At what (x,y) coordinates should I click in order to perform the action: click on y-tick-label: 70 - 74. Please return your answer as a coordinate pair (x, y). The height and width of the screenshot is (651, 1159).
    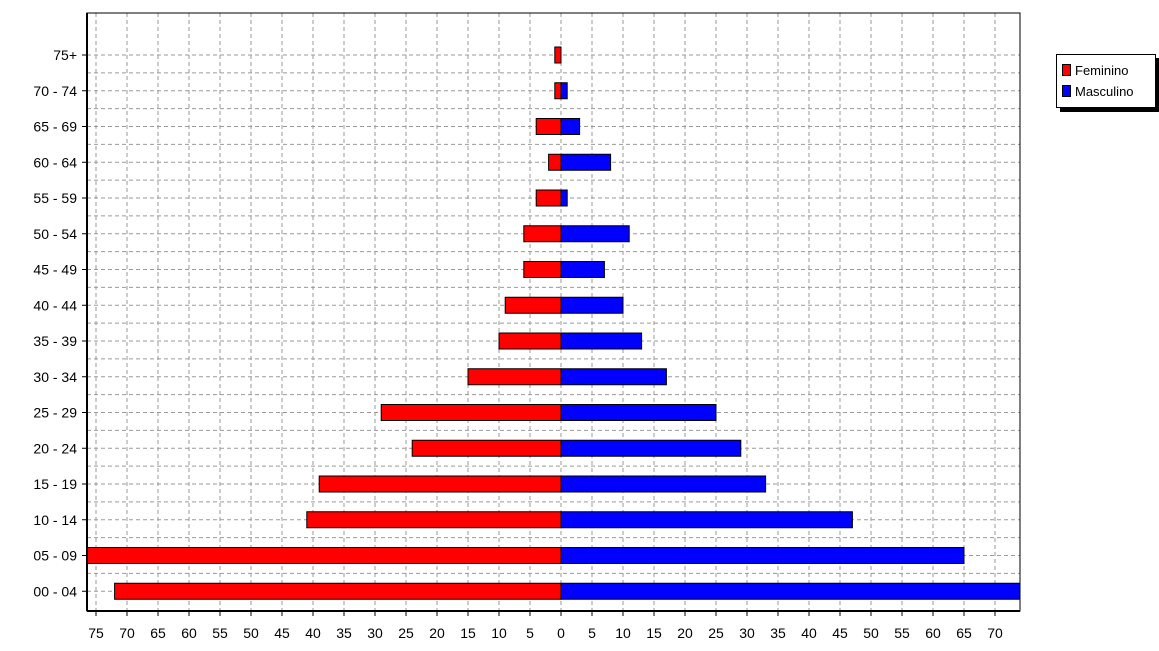
    Looking at the image, I should click on (55, 91).